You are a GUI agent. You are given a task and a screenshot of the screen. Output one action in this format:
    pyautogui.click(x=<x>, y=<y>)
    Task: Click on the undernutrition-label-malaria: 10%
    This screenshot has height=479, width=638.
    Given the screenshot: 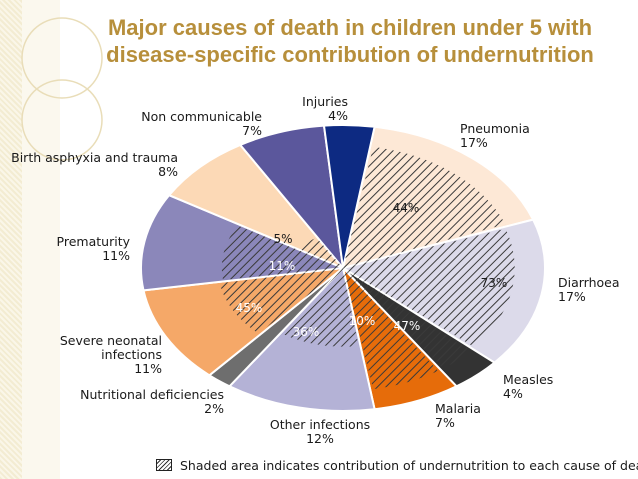 What is the action you would take?
    pyautogui.click(x=362, y=321)
    